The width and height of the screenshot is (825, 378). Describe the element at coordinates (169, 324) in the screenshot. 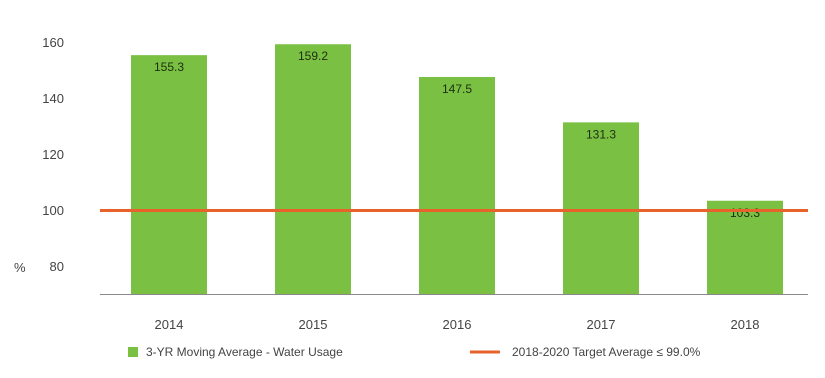

I see `x-tick-label: 2014` at that location.